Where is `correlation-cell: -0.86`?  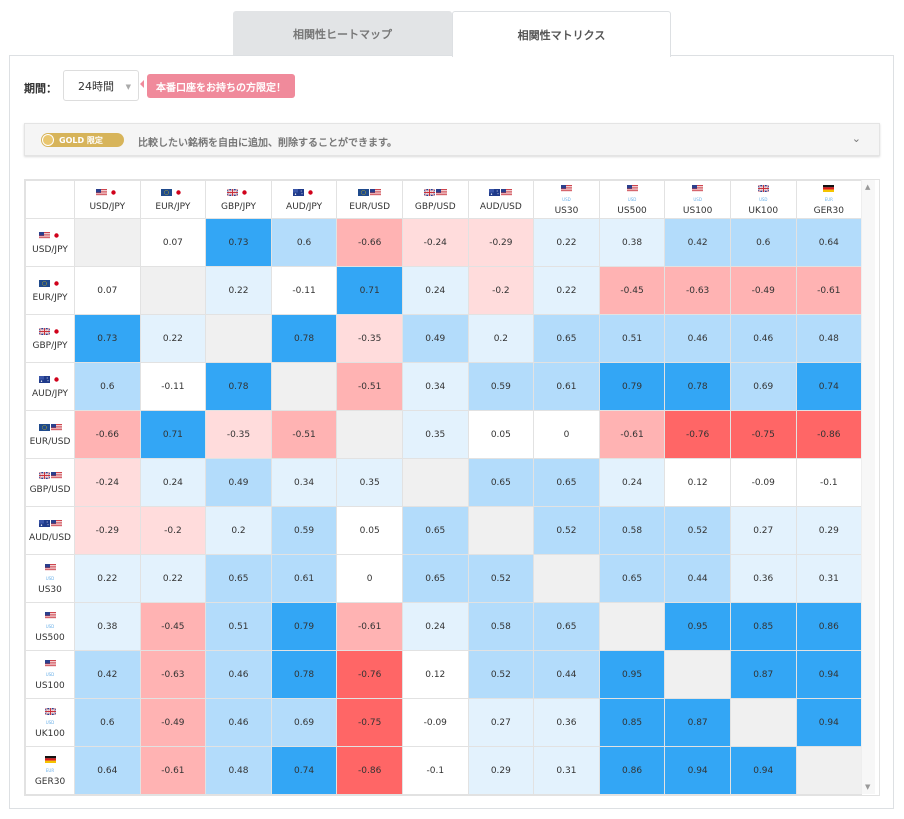
correlation-cell: -0.86 is located at coordinates (829, 434).